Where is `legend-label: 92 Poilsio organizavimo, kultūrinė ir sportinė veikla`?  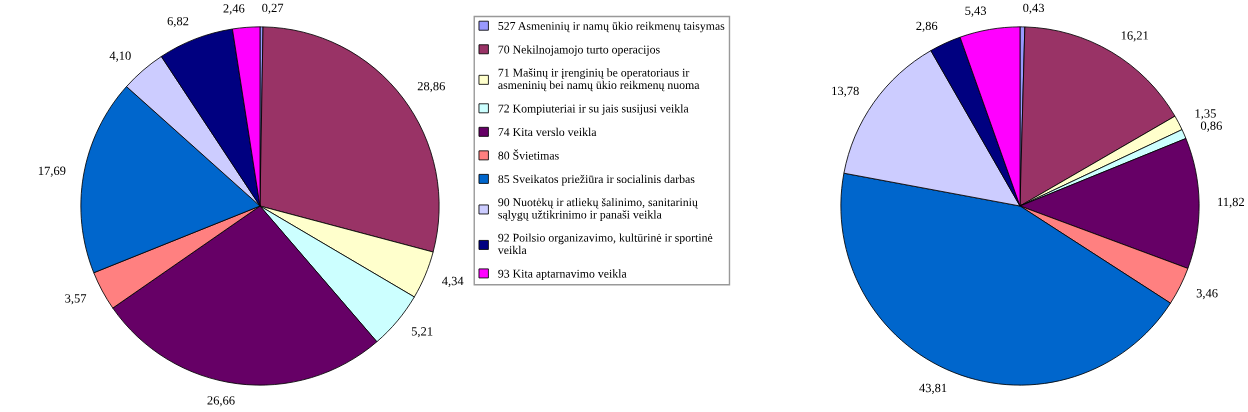 legend-label: 92 Poilsio organizavimo, kultūrinė ir sportinė veikla is located at coordinates (605, 244).